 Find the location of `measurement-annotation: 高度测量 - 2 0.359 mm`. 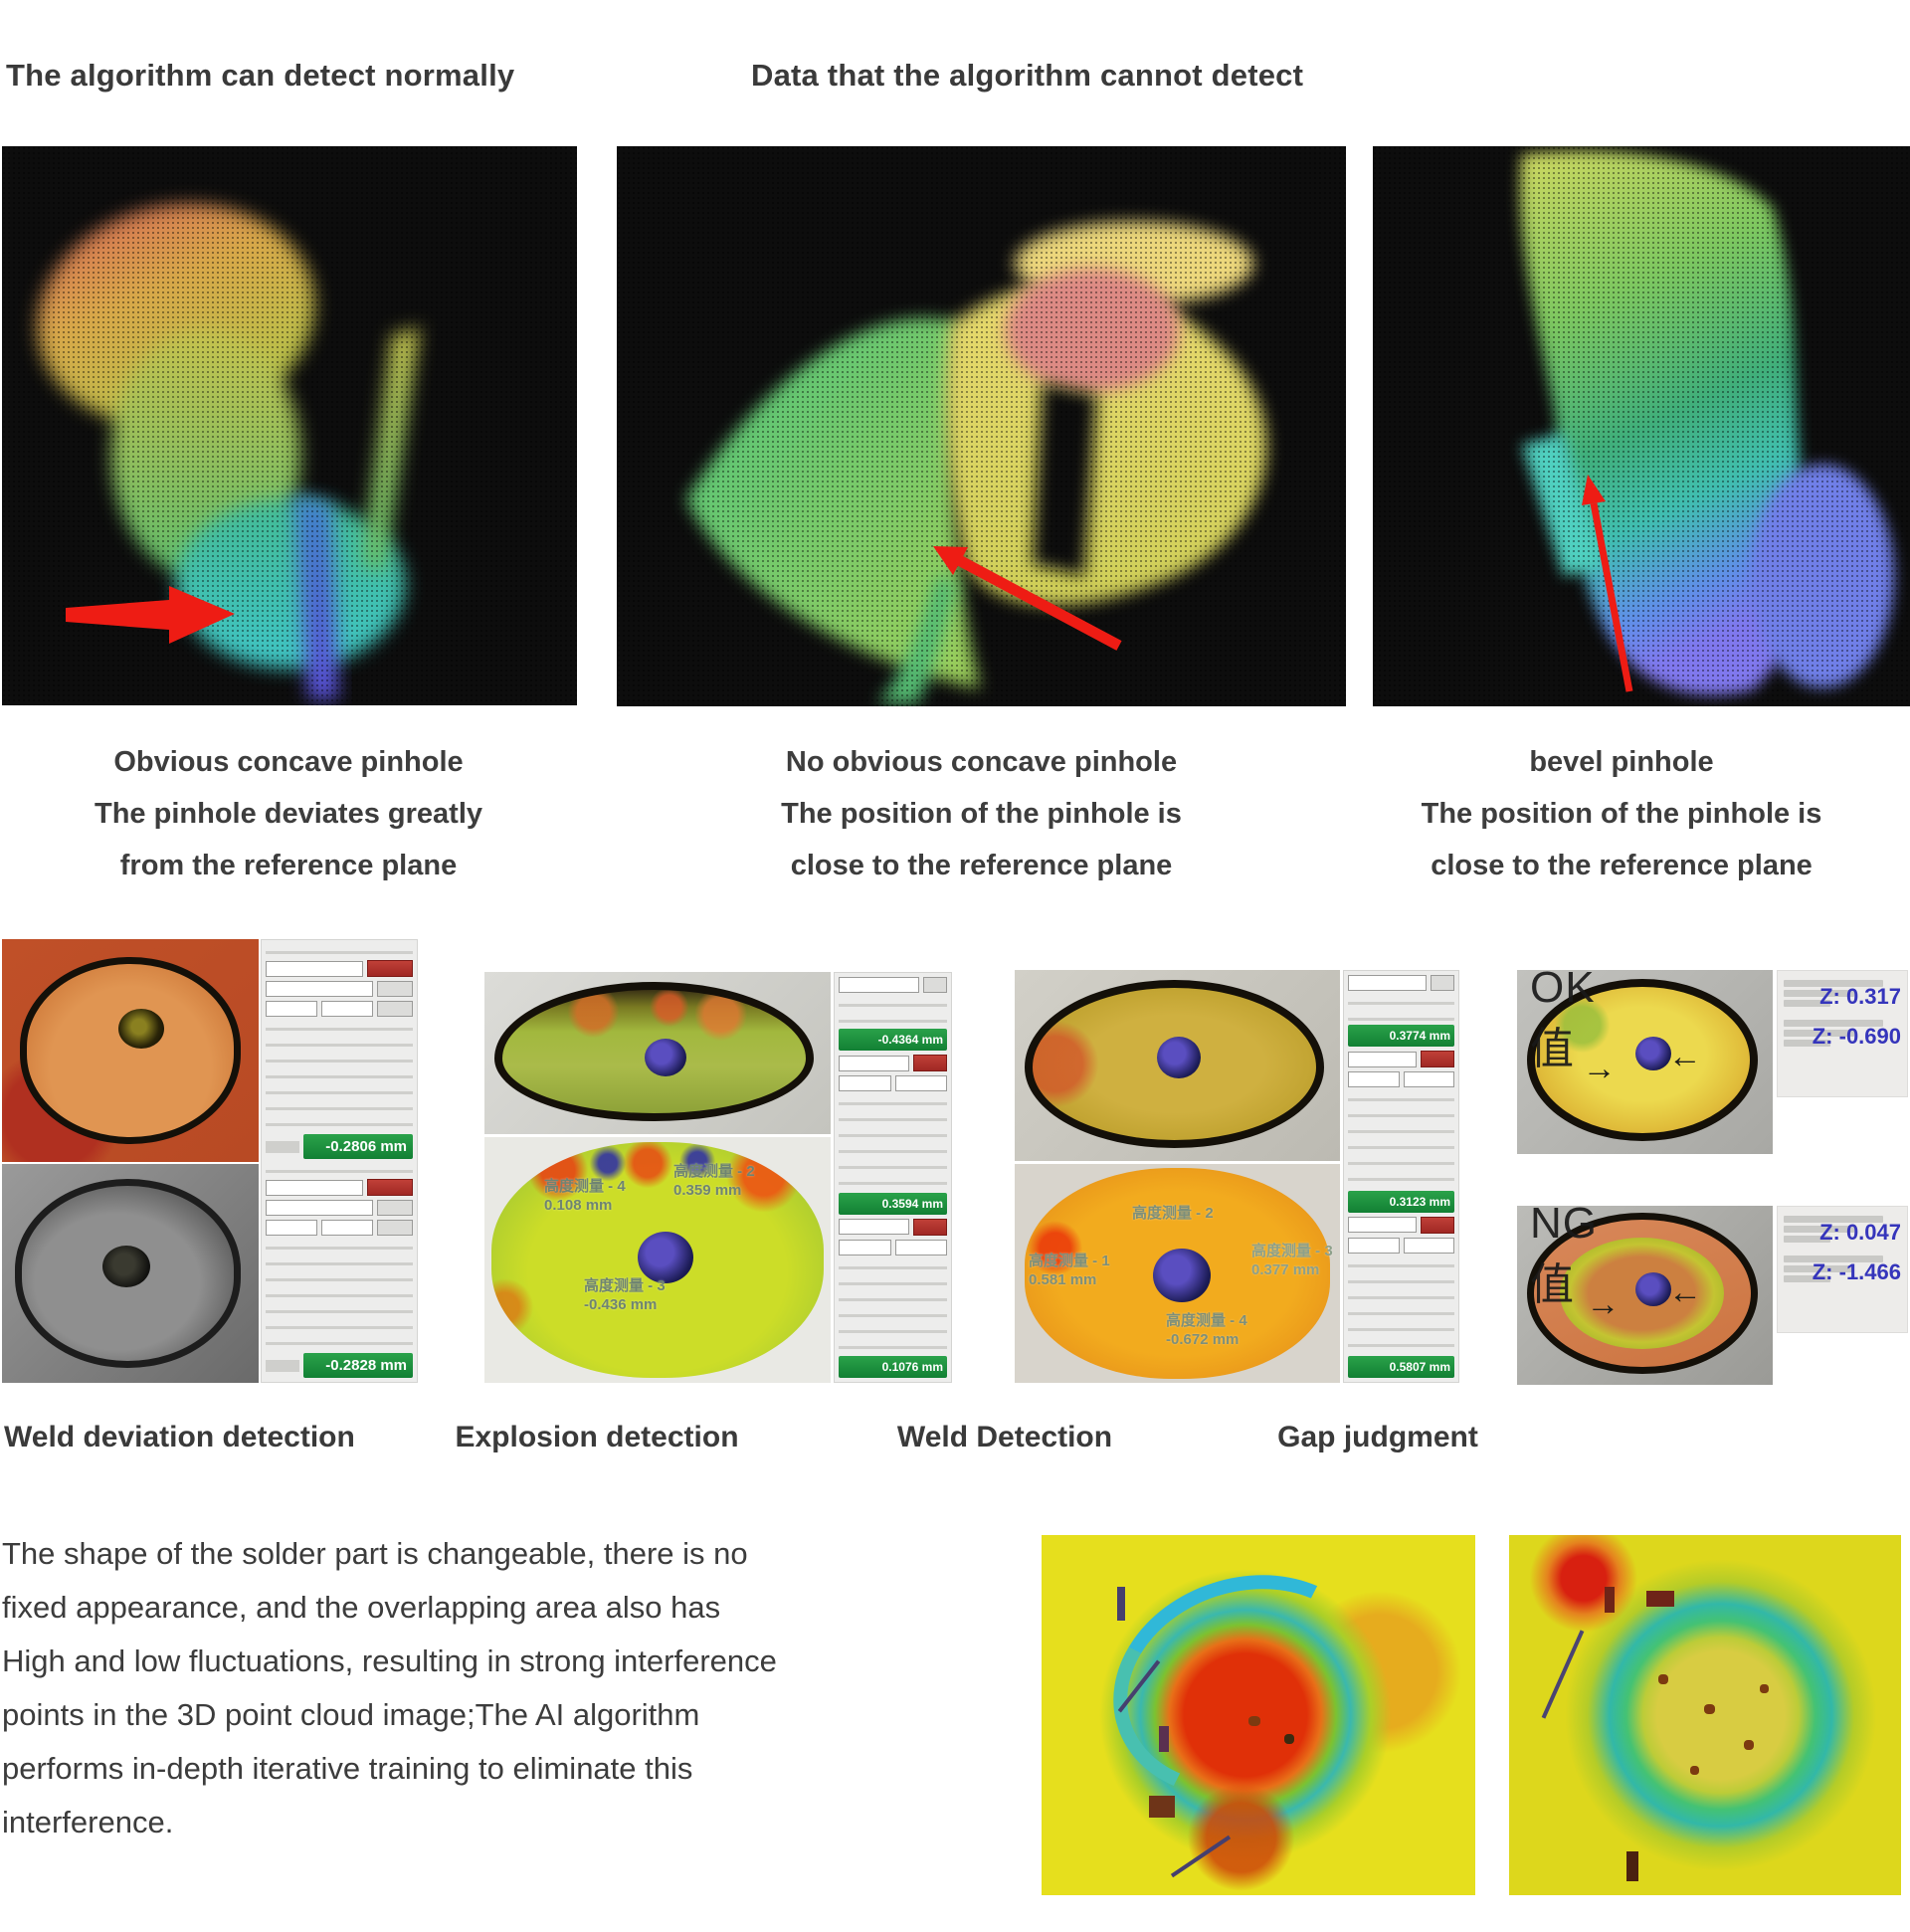

measurement-annotation: 高度测量 - 2 0.359 mm is located at coordinates (714, 1181).